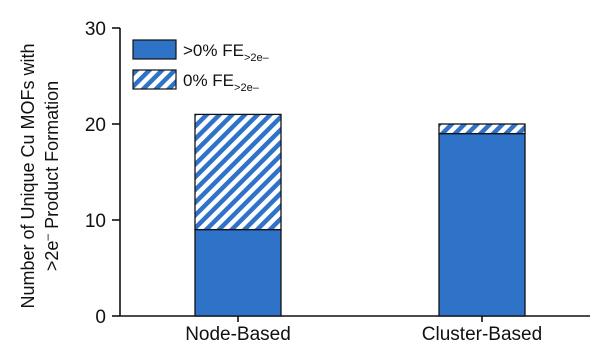 The width and height of the screenshot is (599, 344). What do you see at coordinates (482, 334) in the screenshot?
I see `x-category-label: Cluster-Based` at bounding box center [482, 334].